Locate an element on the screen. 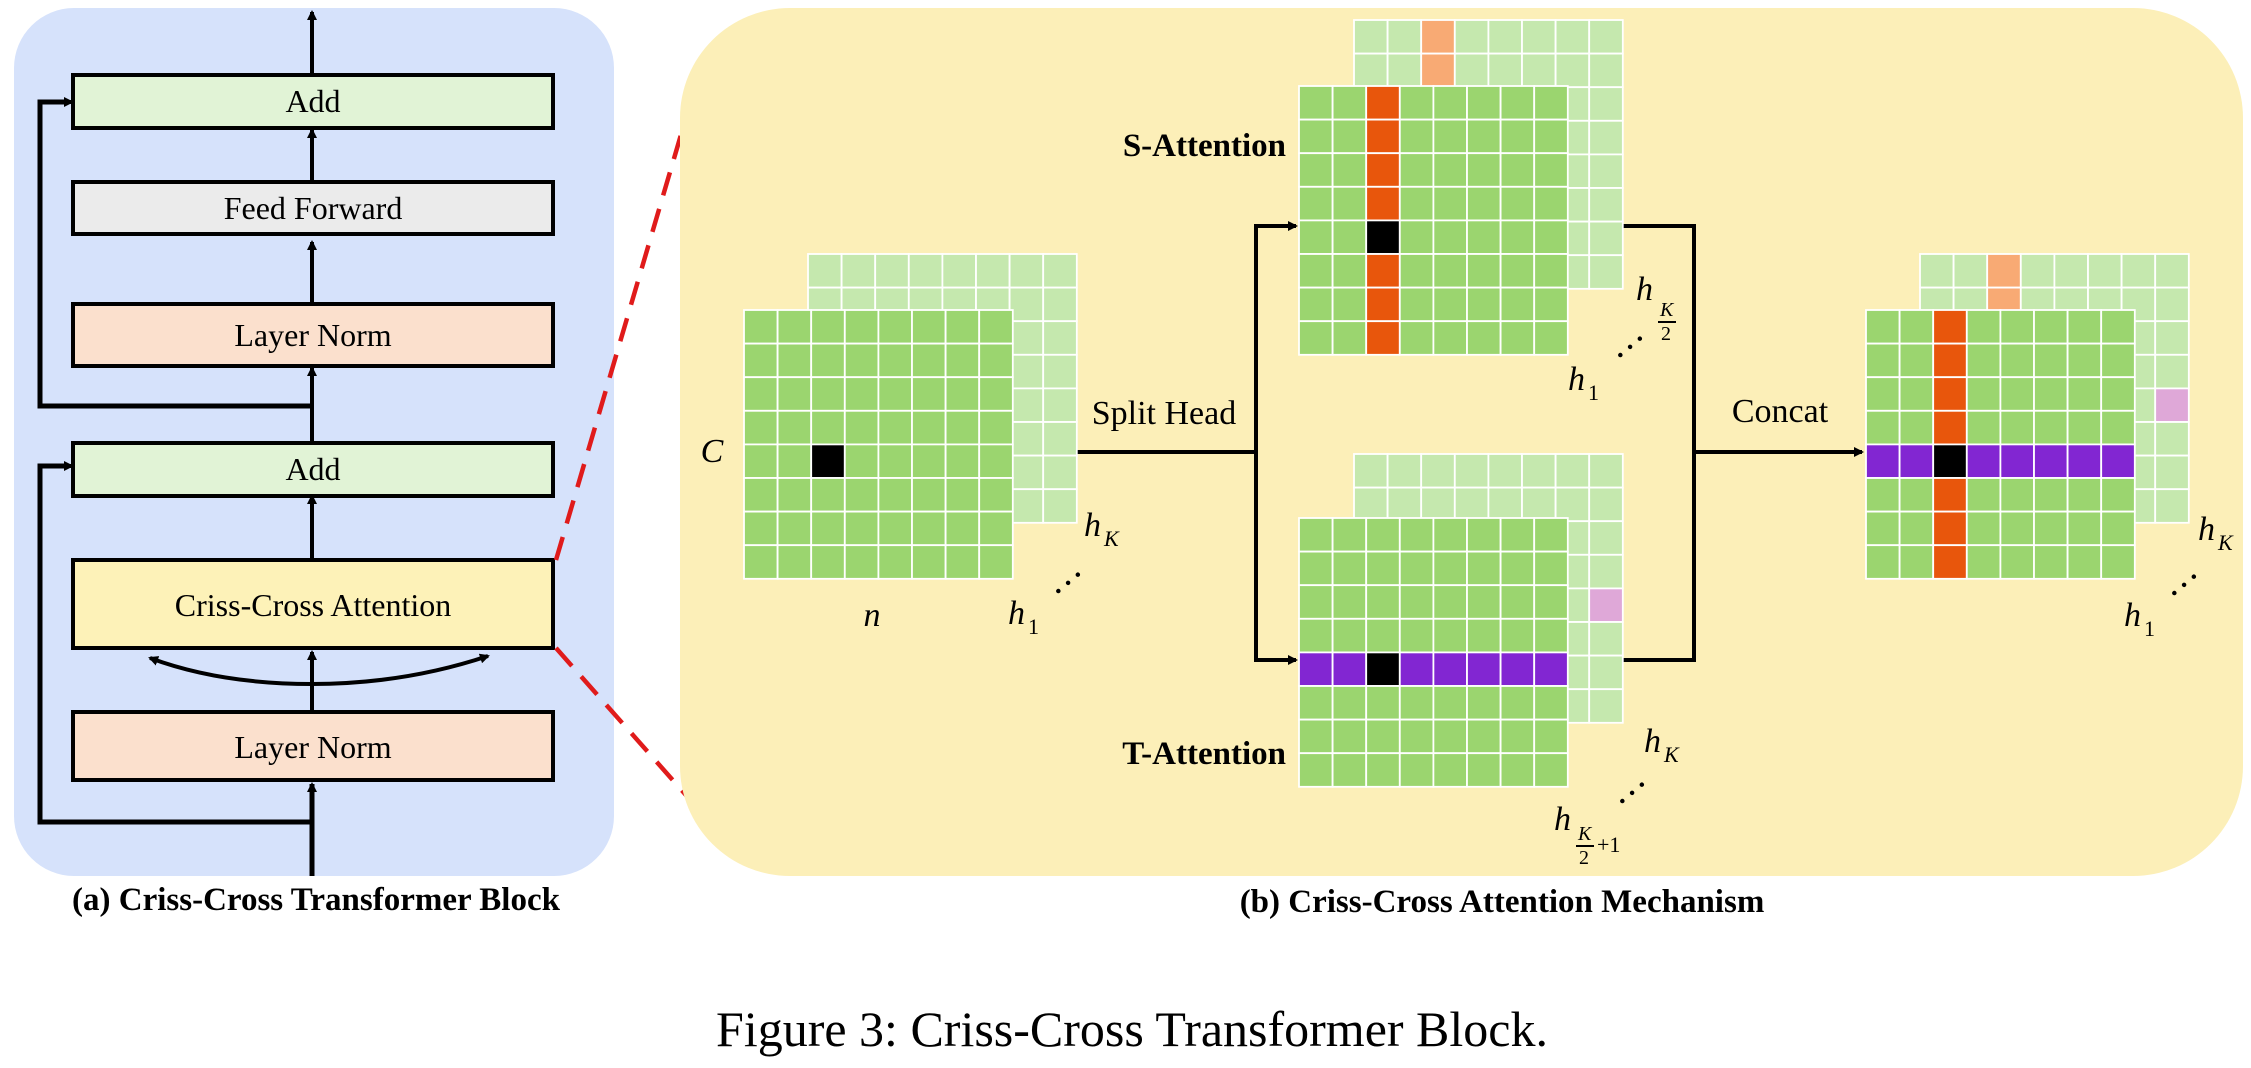  panel-b-caption: (b) Criss-Cross Attention Mechanism is located at coordinates (1502, 902).